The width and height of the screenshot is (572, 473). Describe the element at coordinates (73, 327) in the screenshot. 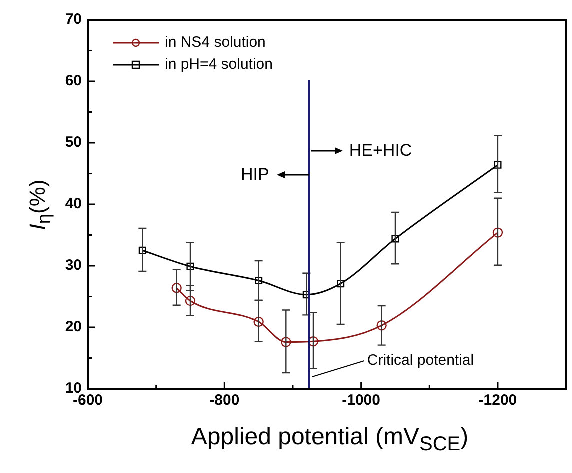

I see `y-tick-label: 20` at that location.